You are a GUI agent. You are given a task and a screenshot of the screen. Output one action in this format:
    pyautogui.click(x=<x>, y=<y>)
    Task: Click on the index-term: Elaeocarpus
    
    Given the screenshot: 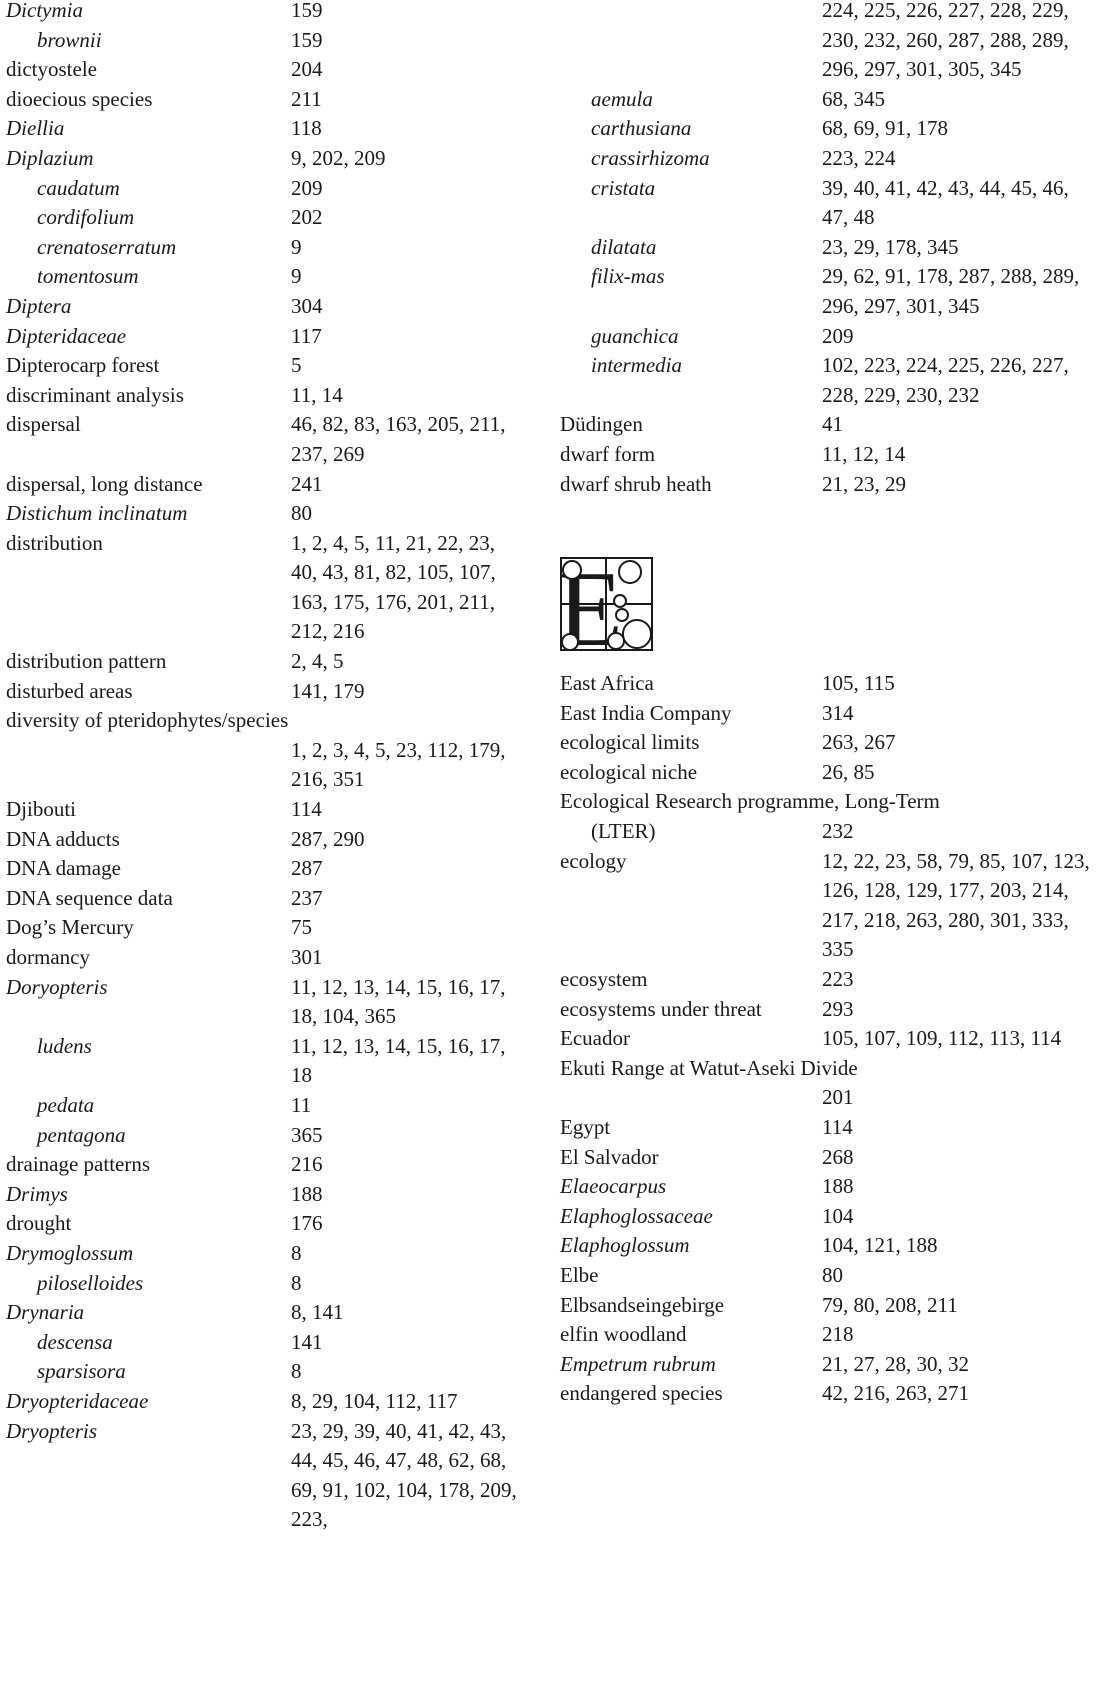 What is the action you would take?
    pyautogui.click(x=613, y=1186)
    